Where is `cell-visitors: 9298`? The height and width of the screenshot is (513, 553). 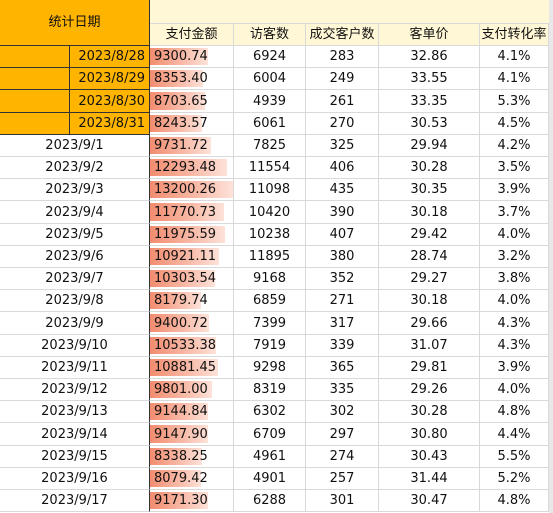 cell-visitors: 9298 is located at coordinates (270, 368).